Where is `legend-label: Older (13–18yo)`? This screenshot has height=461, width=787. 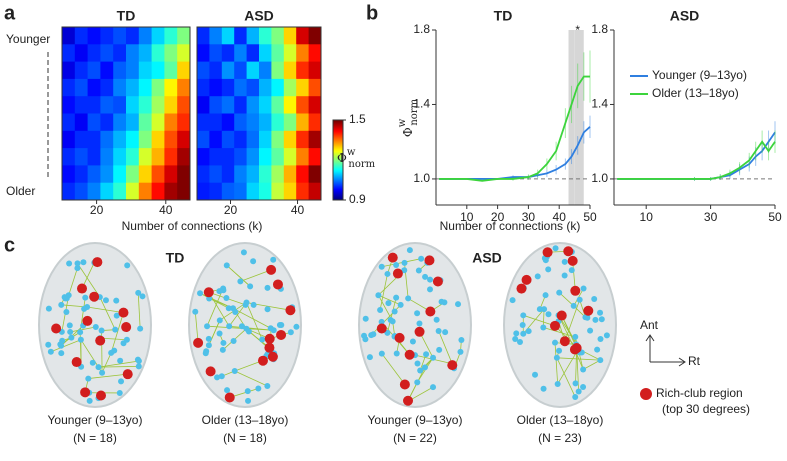
legend-label: Older (13–18yo) is located at coordinates (695, 93).